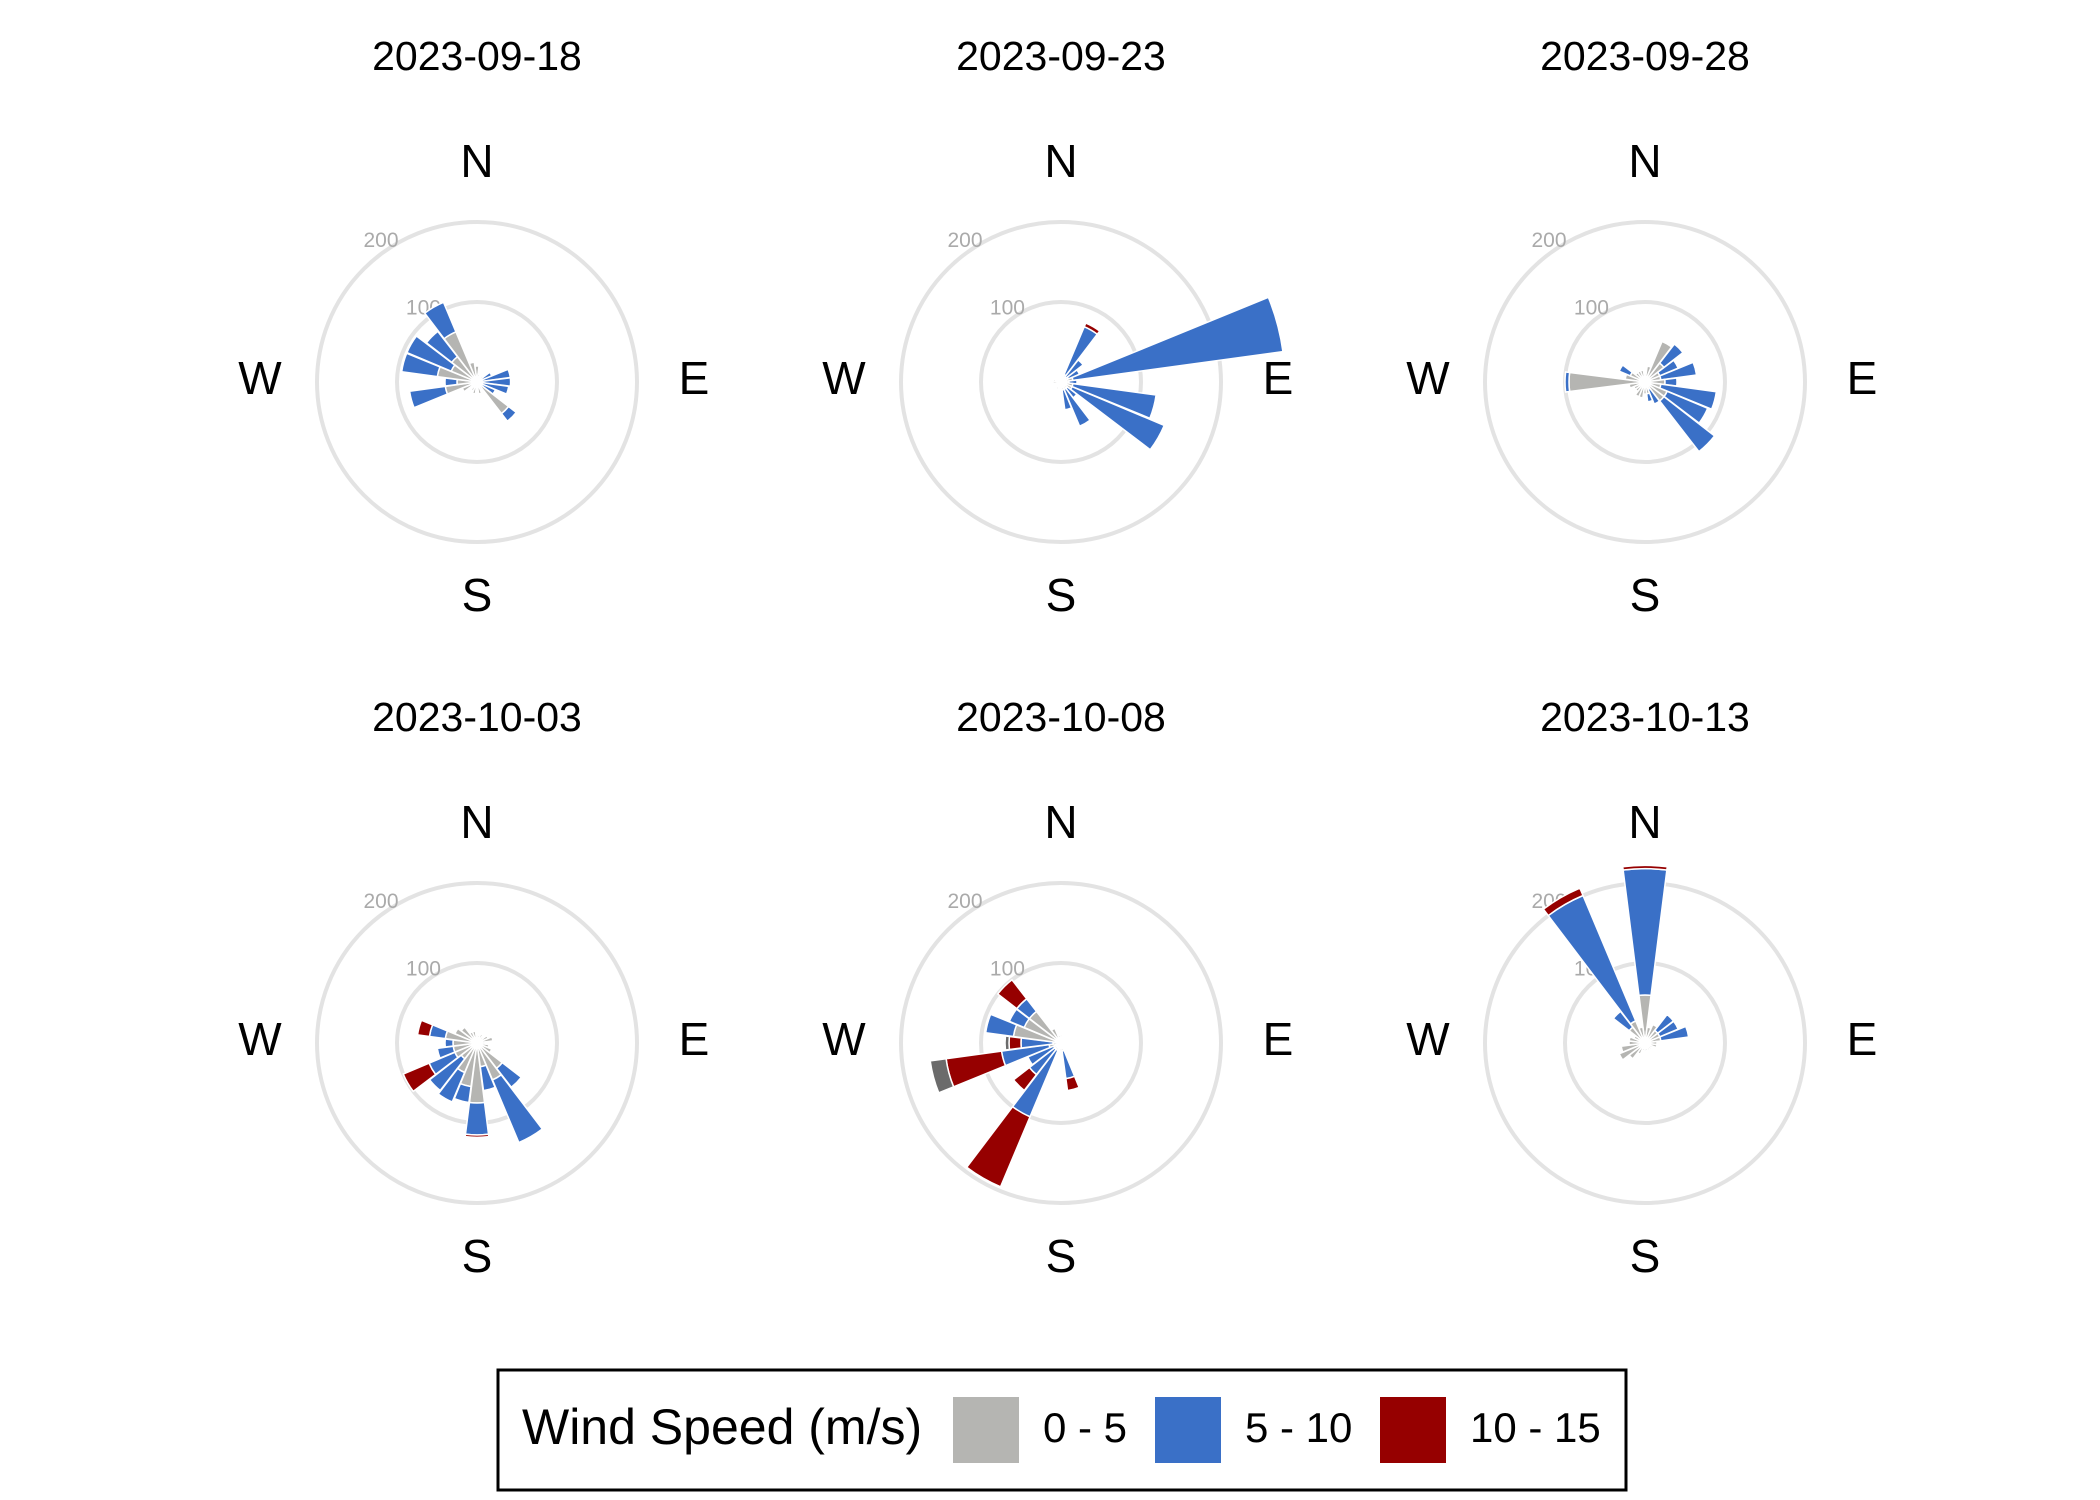 This screenshot has height=1500, width=2100. What do you see at coordinates (722, 1427) in the screenshot?
I see `legend-title: Wind Speed (m/s)` at bounding box center [722, 1427].